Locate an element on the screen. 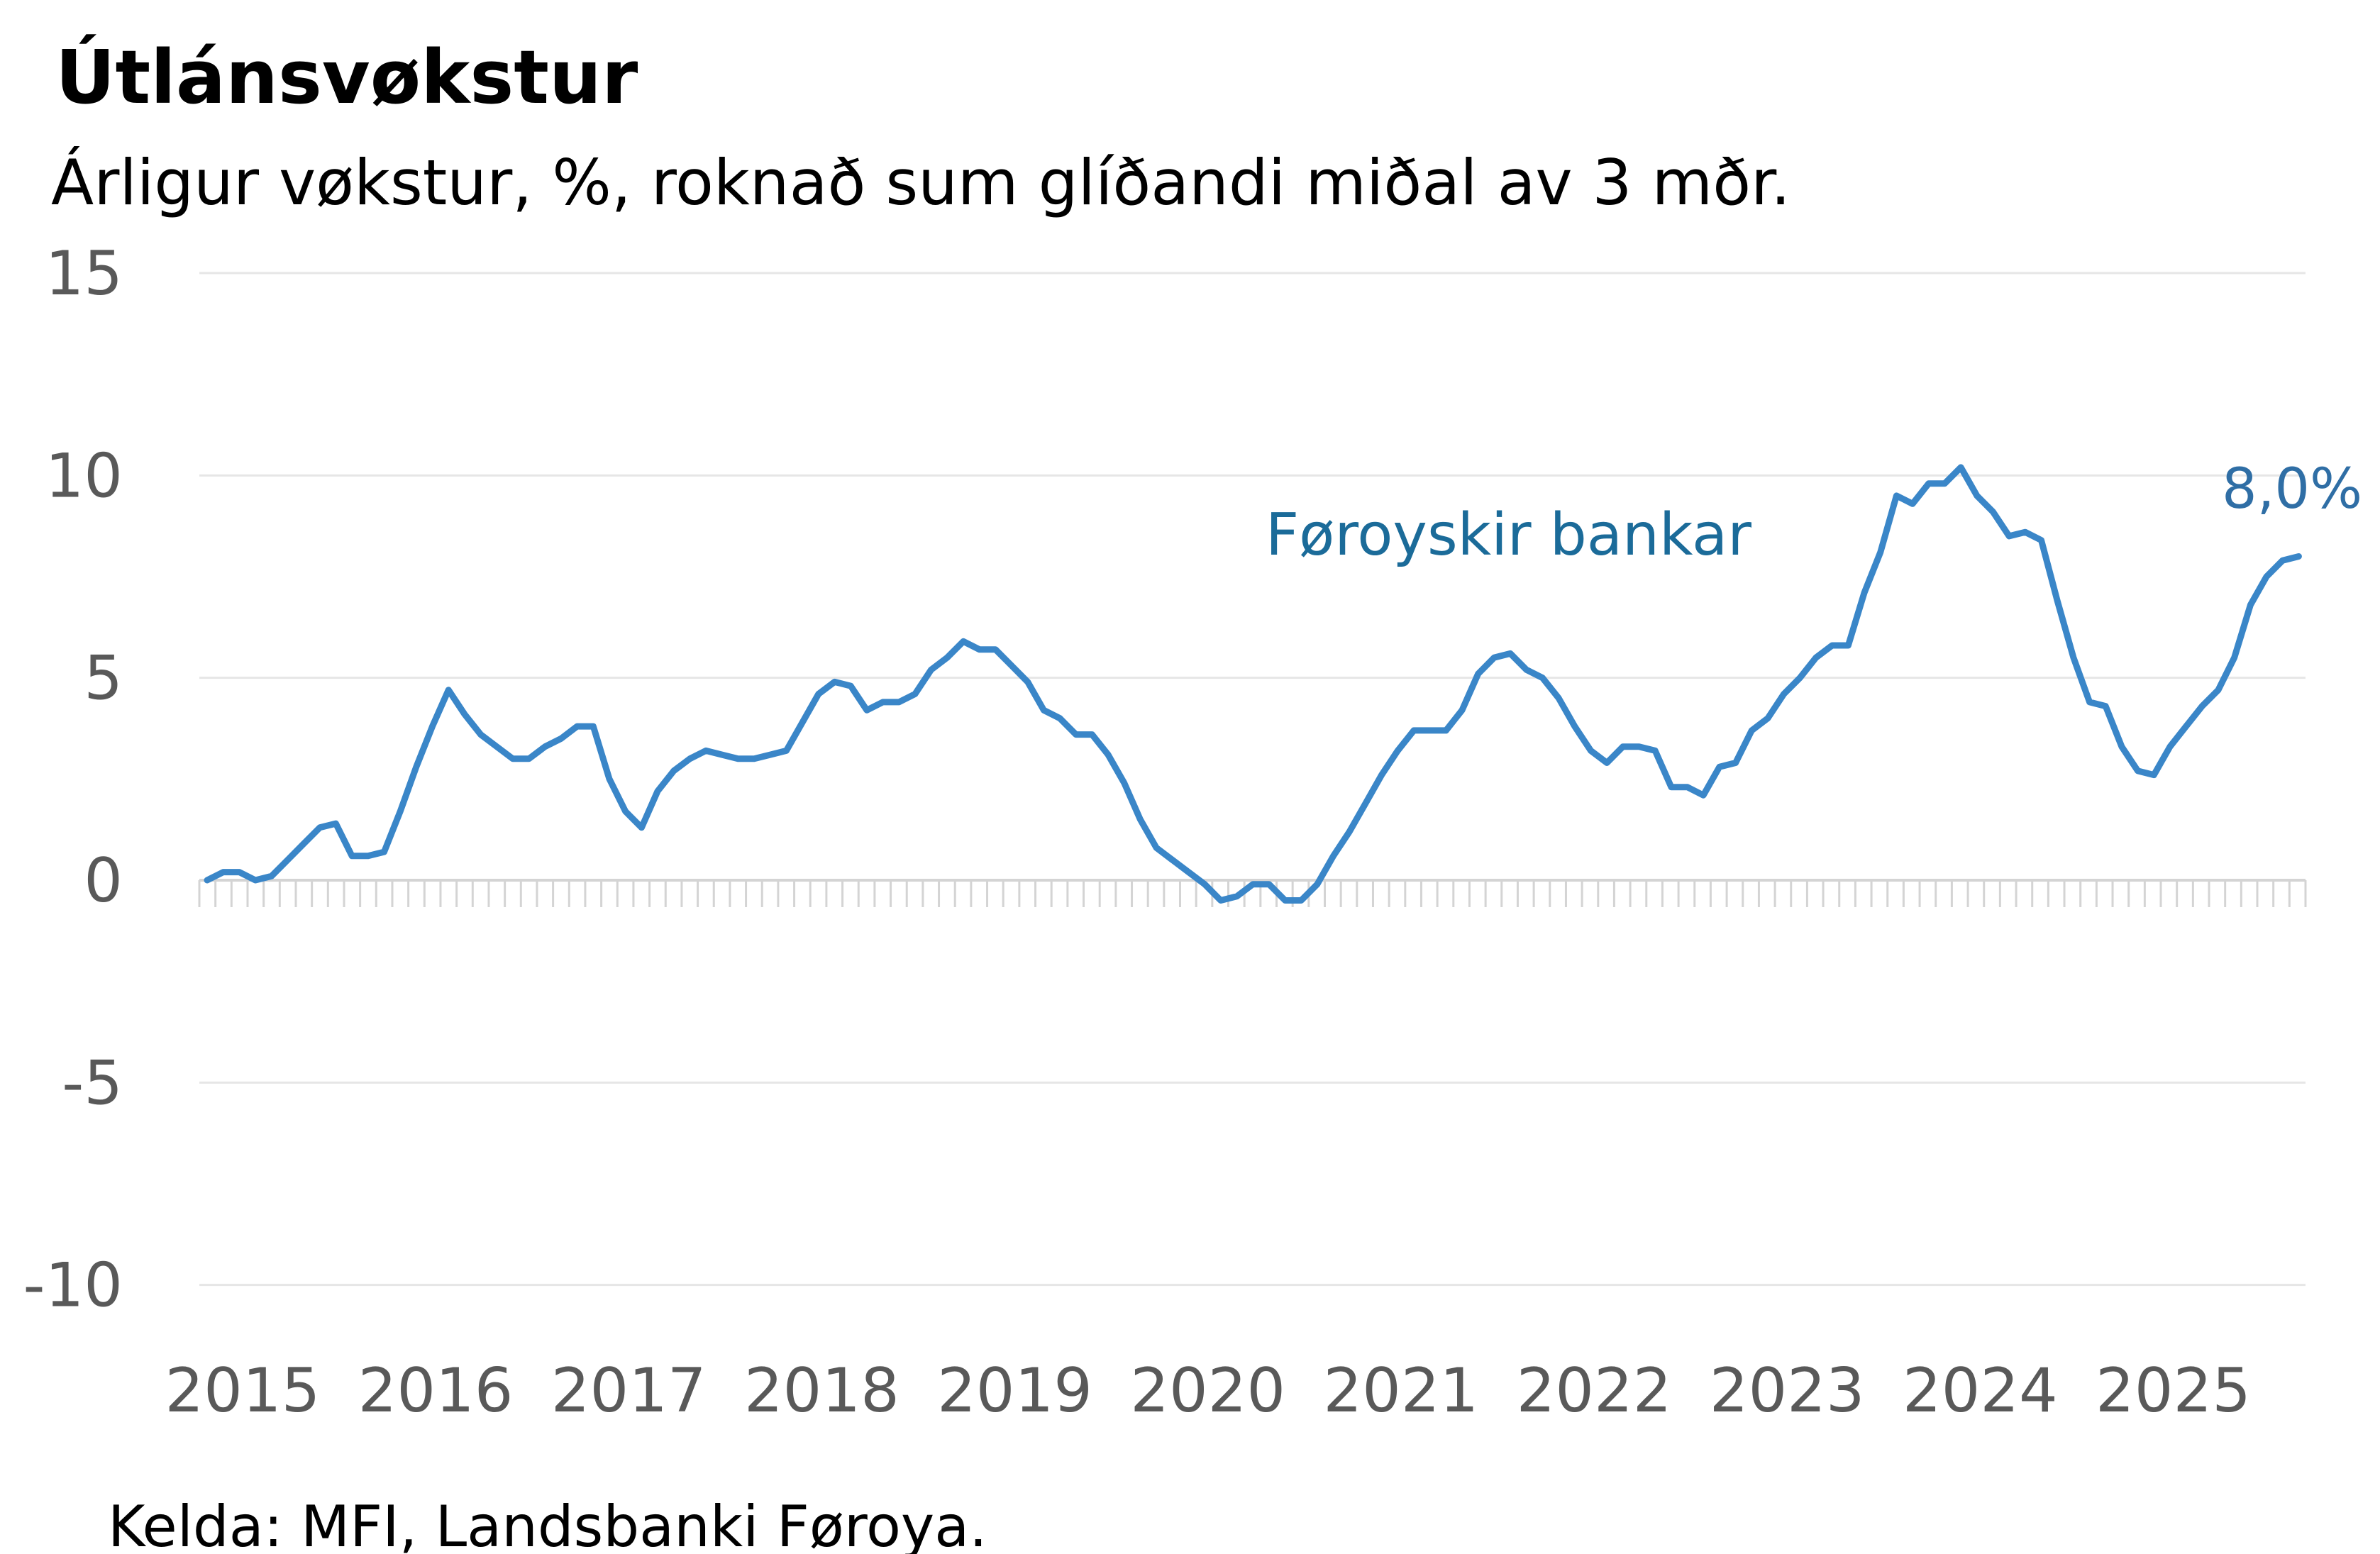  x-tick-label: 2018 is located at coordinates (822, 1390).